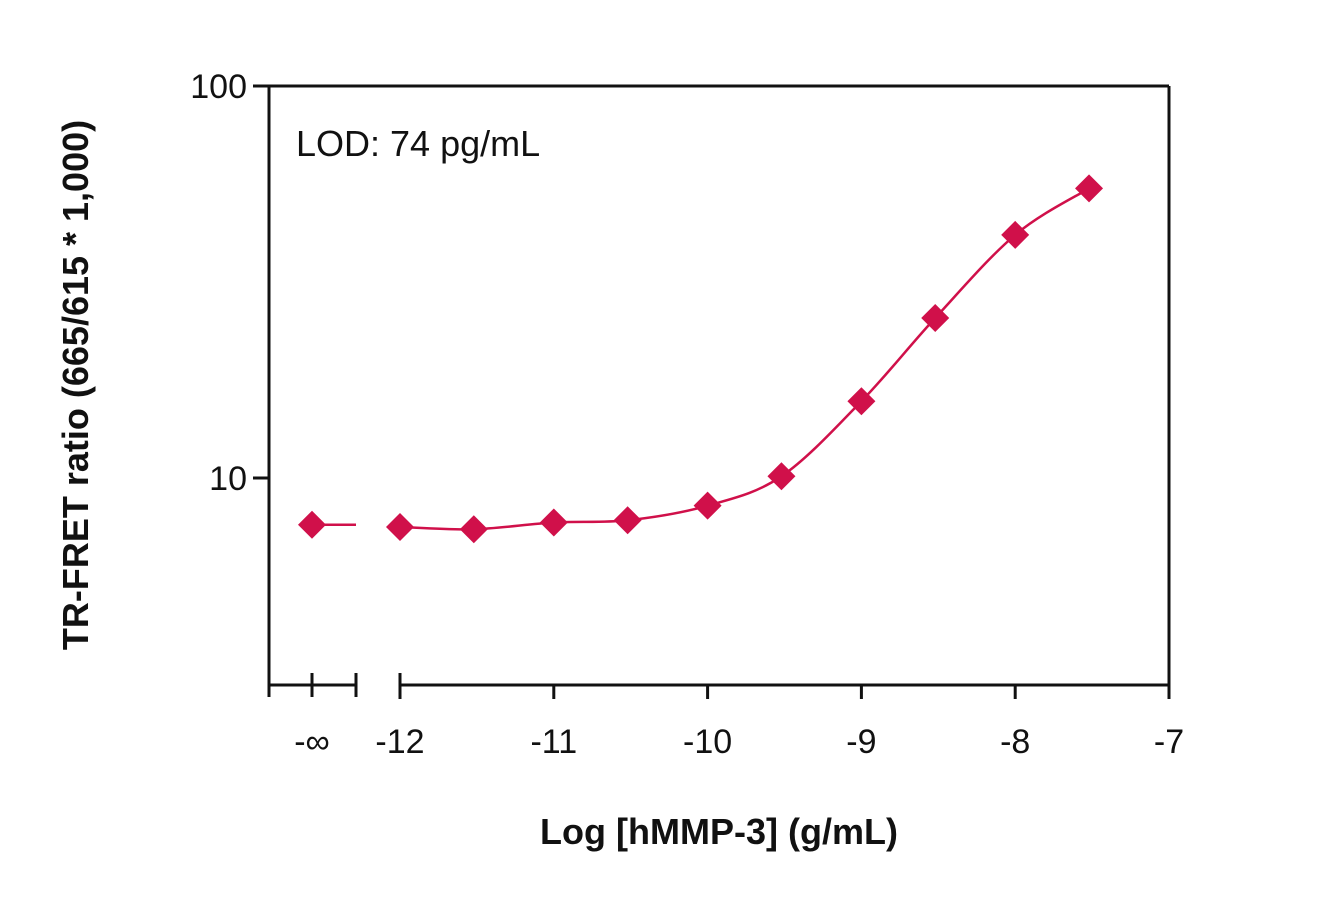 This screenshot has width=1324, height=898. What do you see at coordinates (399, 742) in the screenshot?
I see `x-tick-label: -12` at bounding box center [399, 742].